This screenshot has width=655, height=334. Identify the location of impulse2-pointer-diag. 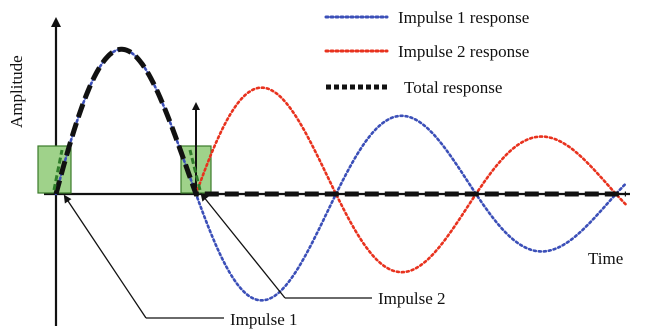
(243, 245).